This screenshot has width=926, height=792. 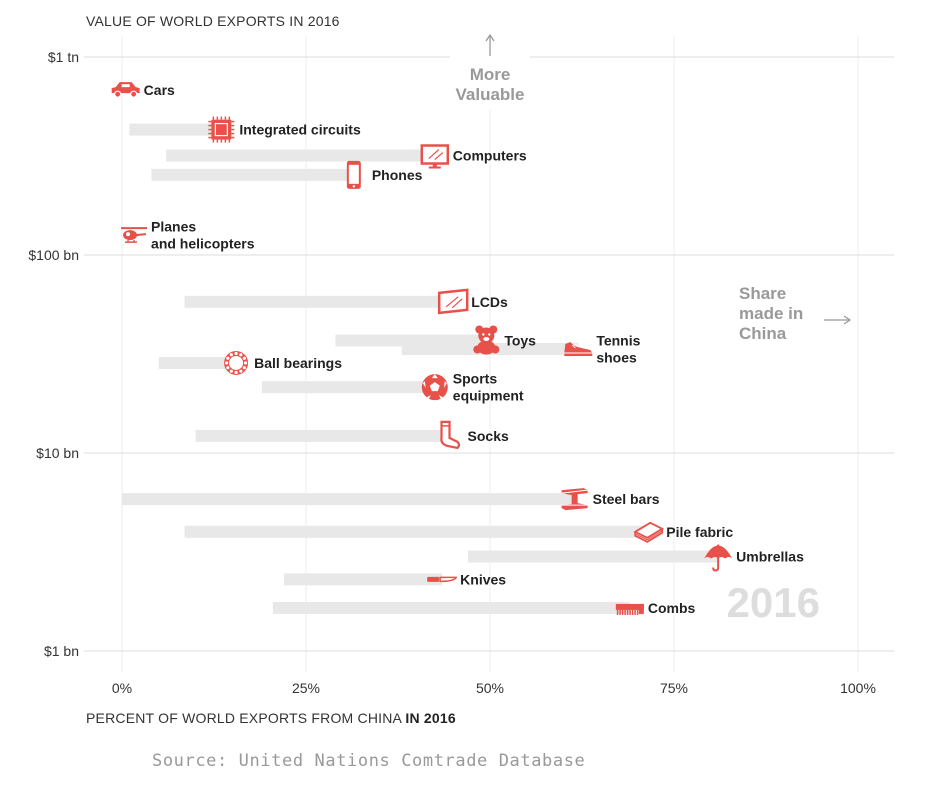 What do you see at coordinates (718, 558) in the screenshot?
I see `umbrella-icon` at bounding box center [718, 558].